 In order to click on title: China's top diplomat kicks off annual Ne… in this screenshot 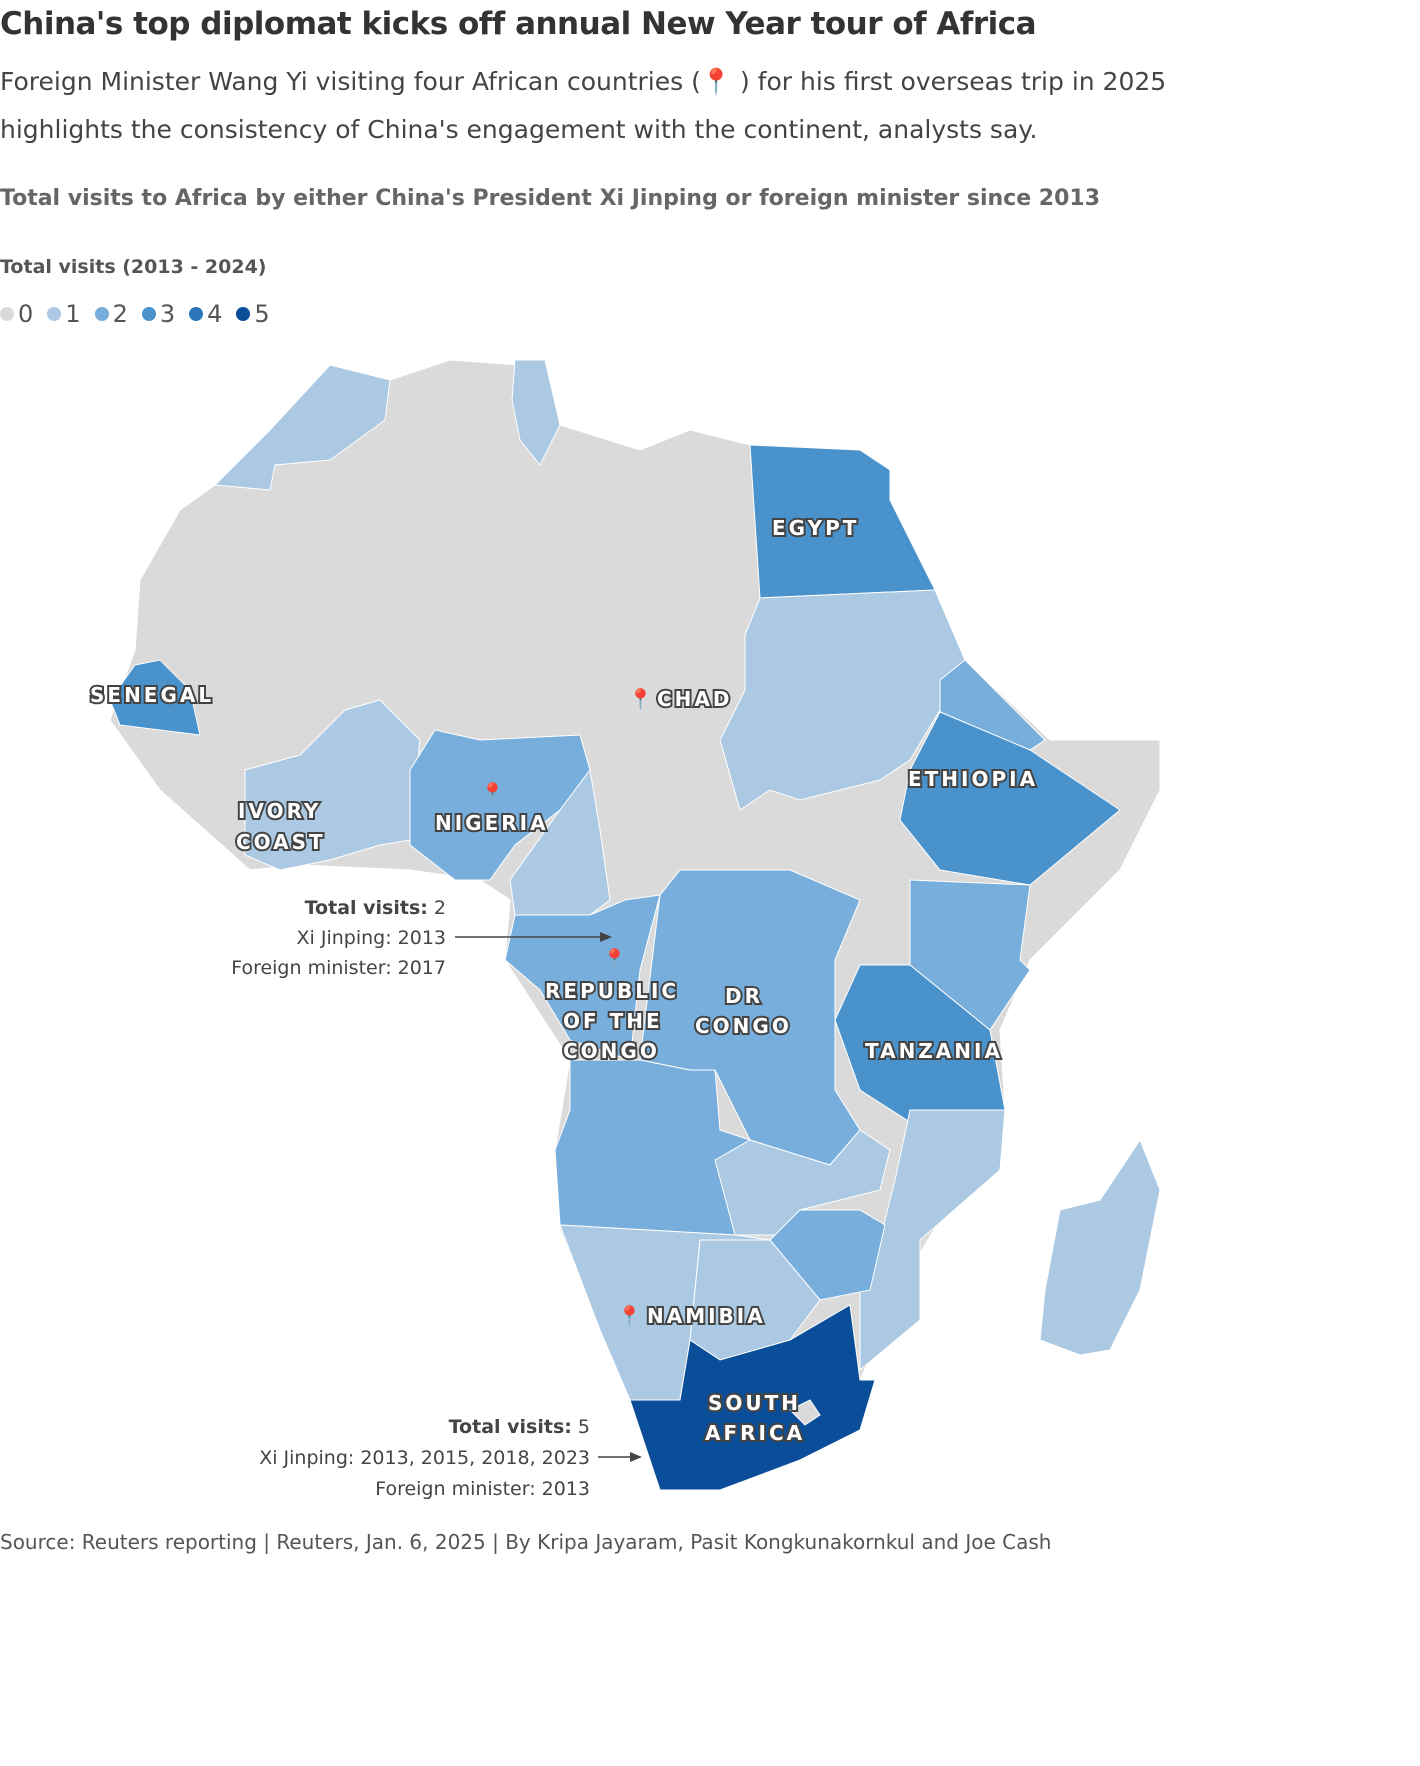, I will do `click(518, 24)`.